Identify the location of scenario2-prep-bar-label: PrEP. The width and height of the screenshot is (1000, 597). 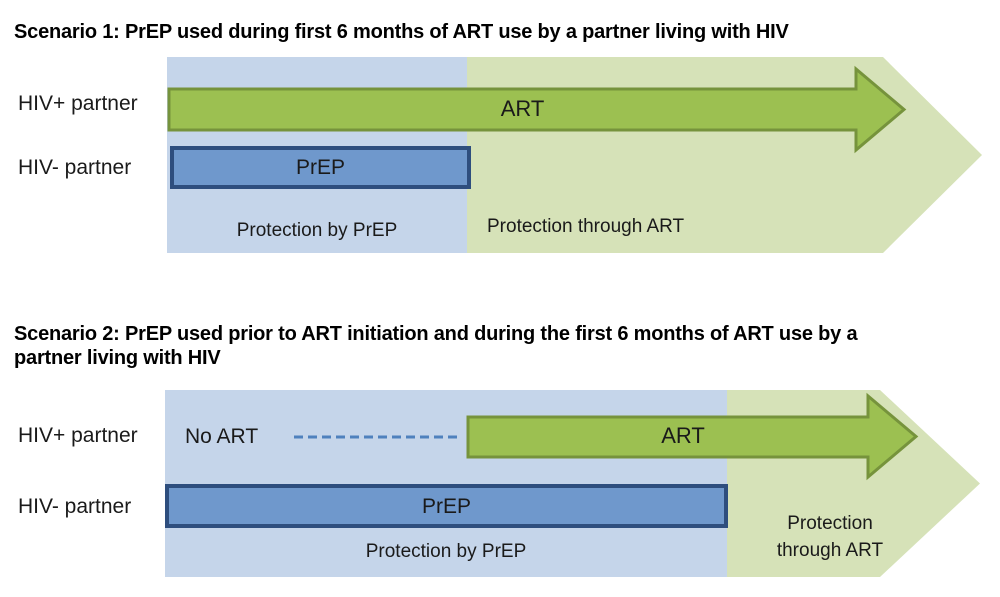
(446, 506).